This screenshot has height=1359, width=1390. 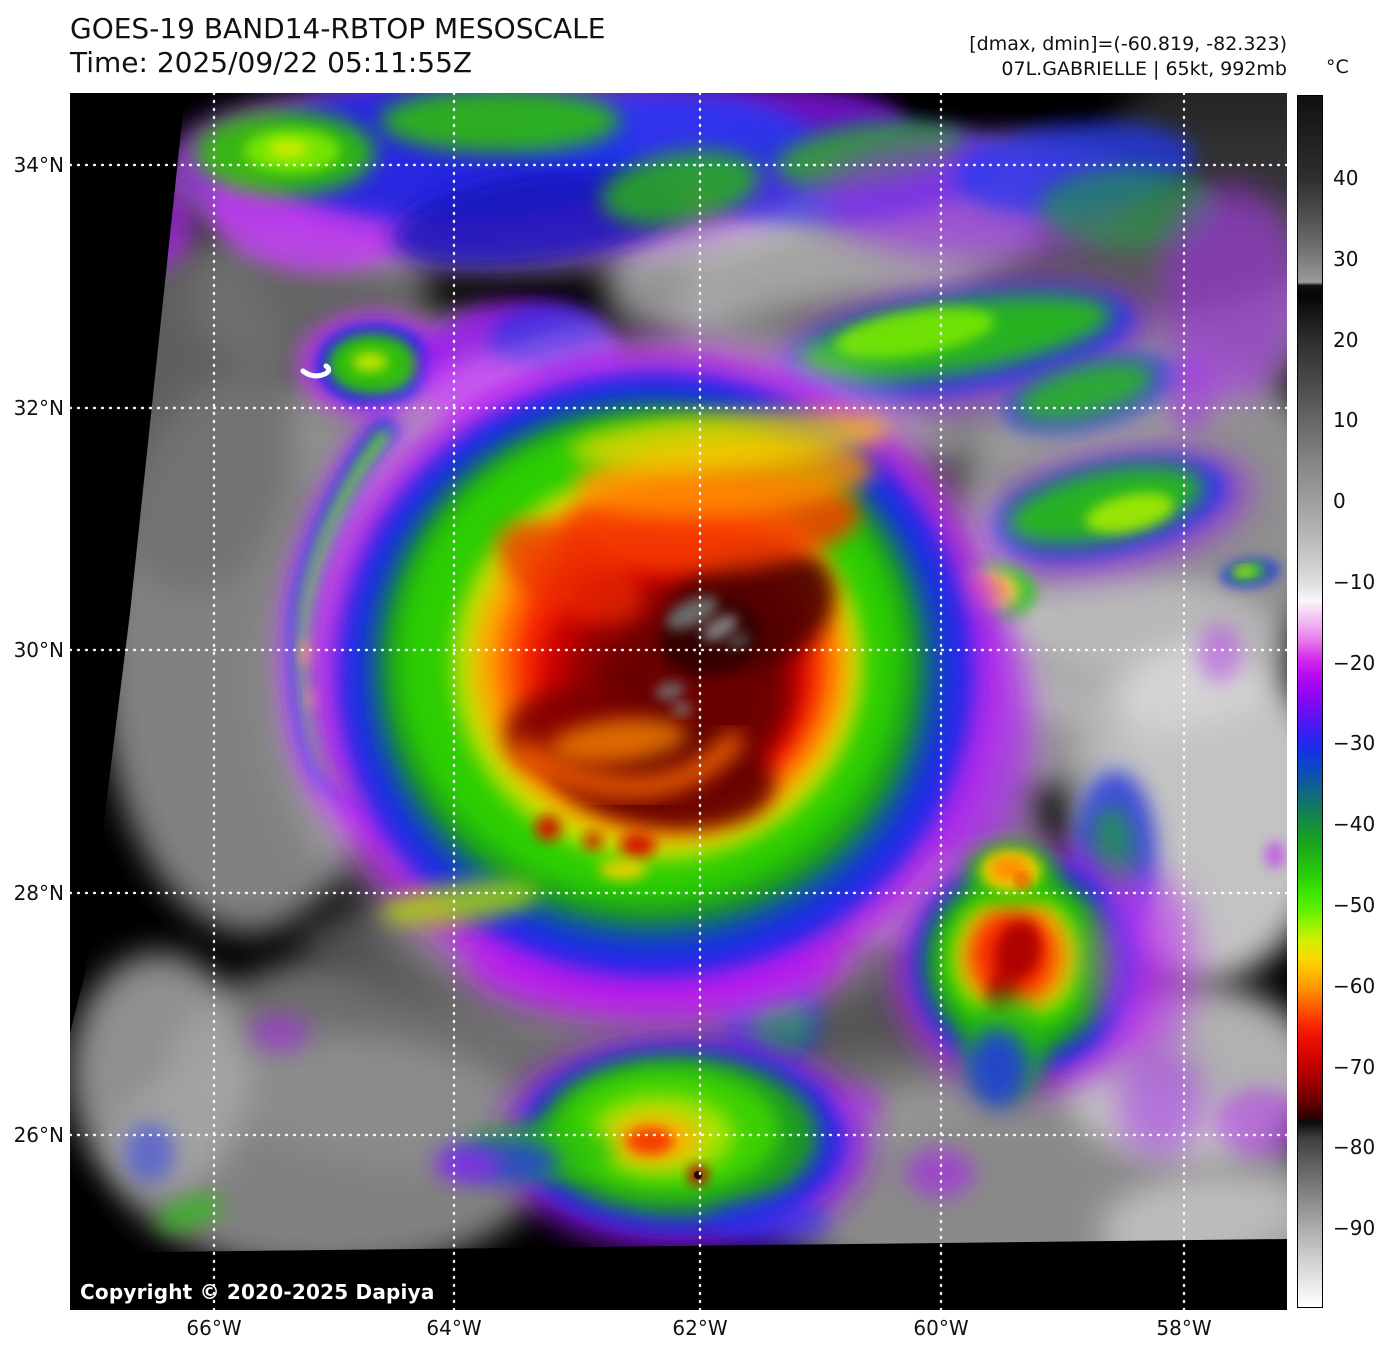 What do you see at coordinates (1354, 905) in the screenshot?
I see `colorbar-tick-label: −50` at bounding box center [1354, 905].